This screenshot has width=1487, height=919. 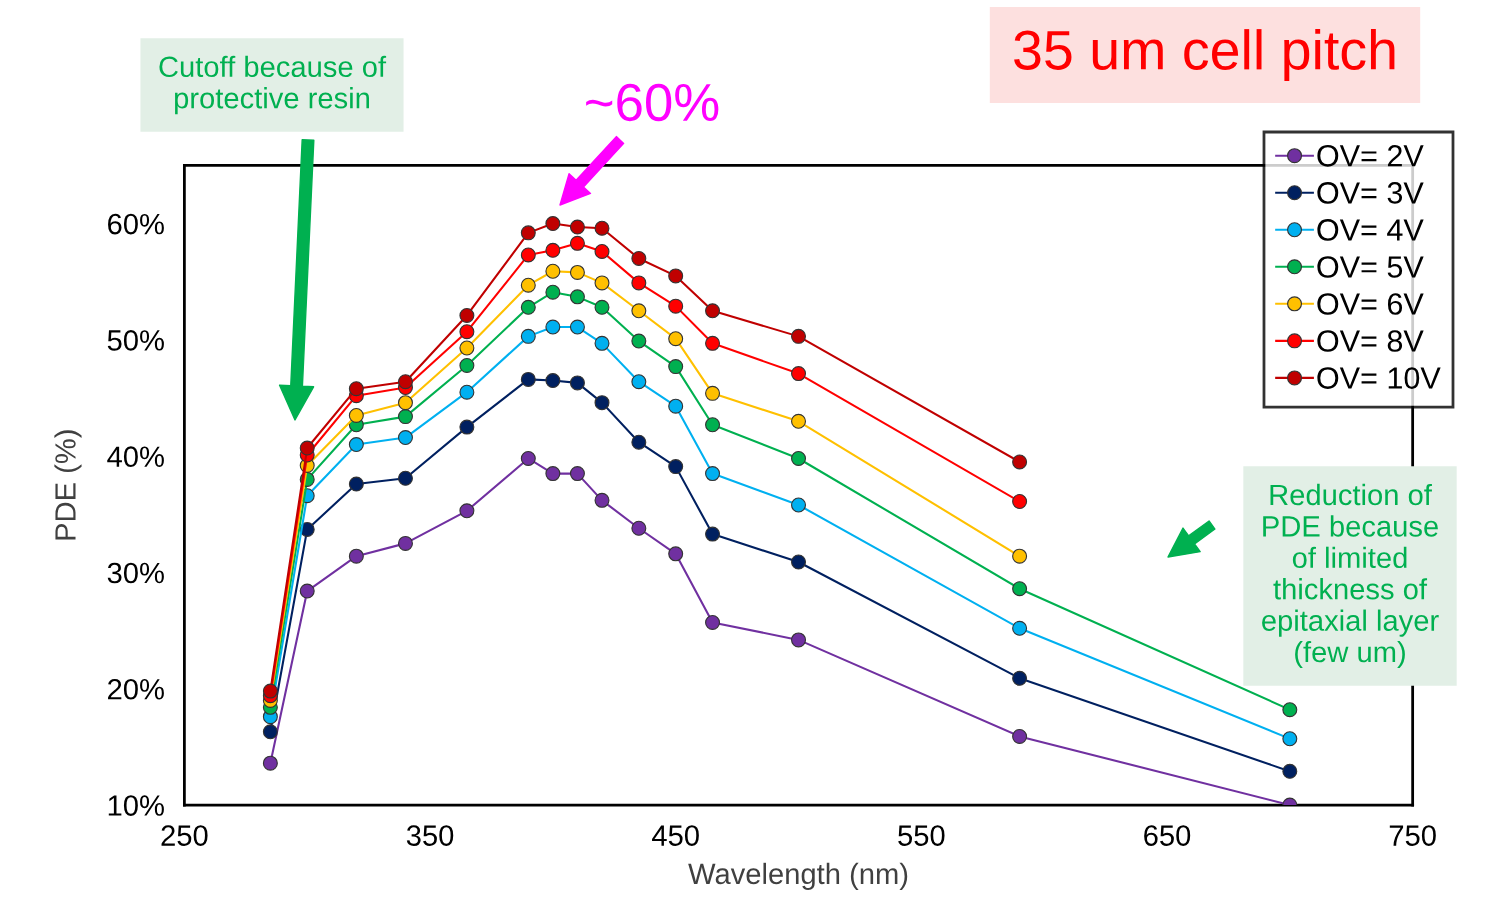 I want to click on legend-label: OV= 8V, so click(x=1370, y=341).